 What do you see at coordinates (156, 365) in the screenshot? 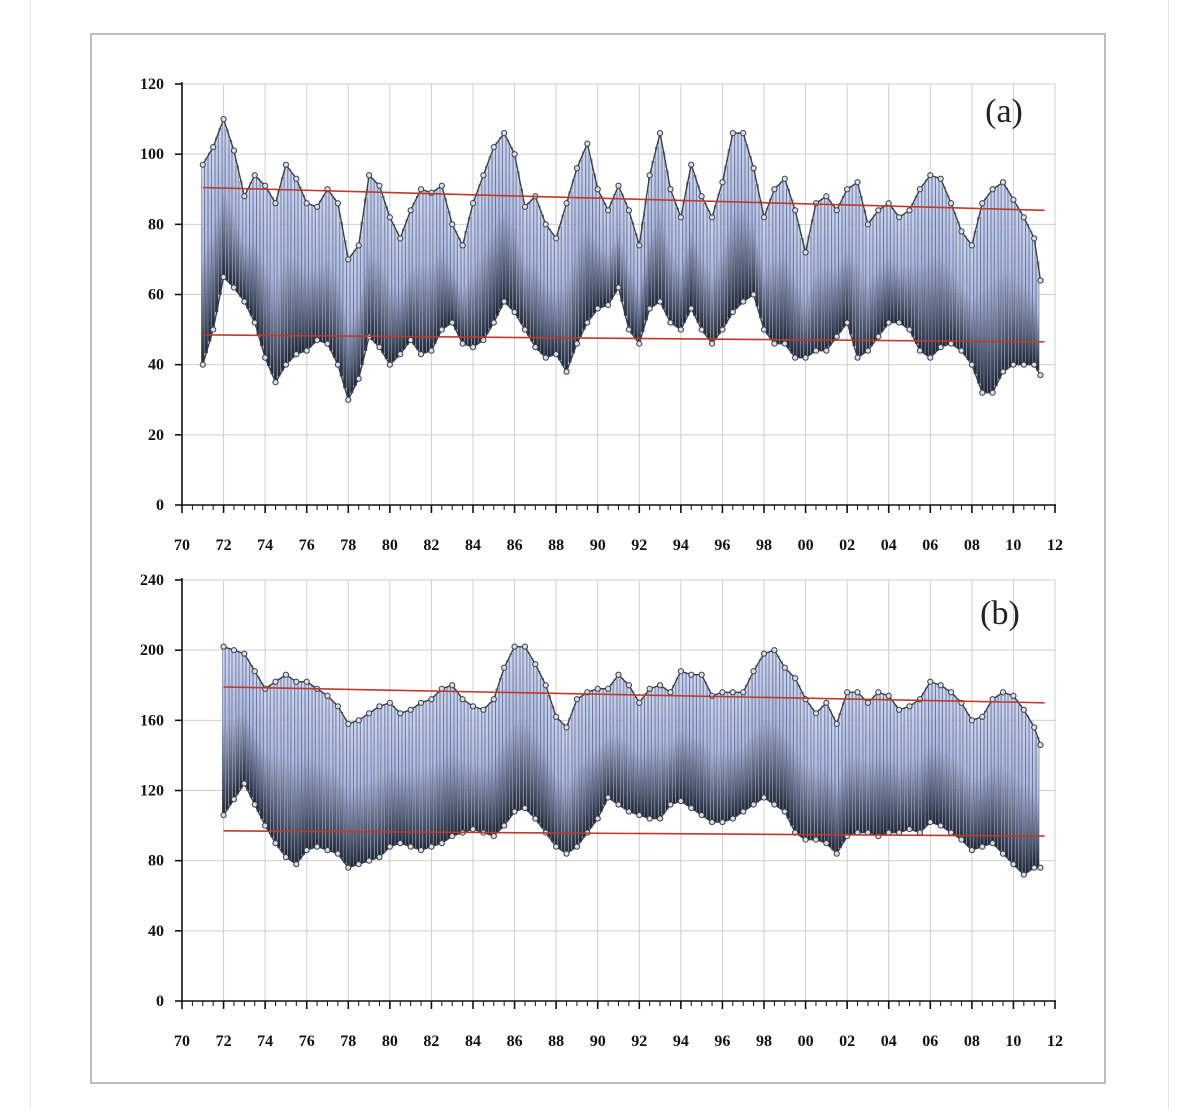
I see `y-tick-label: 40` at bounding box center [156, 365].